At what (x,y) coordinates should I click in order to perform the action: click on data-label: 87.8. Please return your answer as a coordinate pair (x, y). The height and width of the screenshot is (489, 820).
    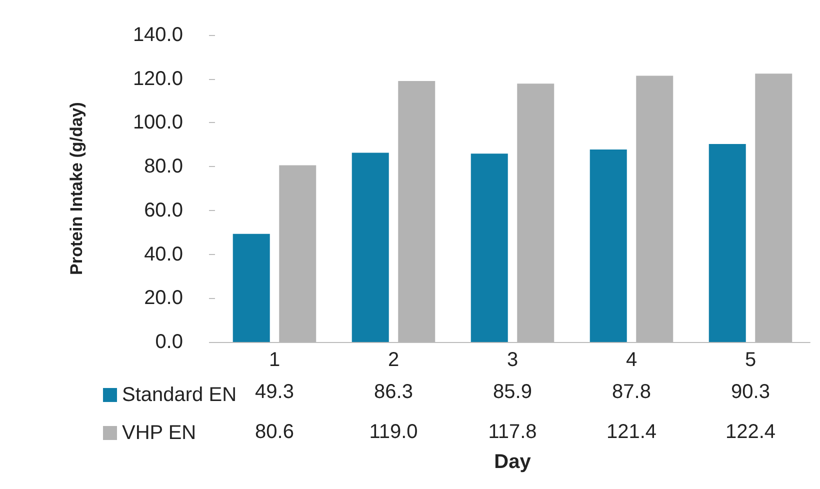
    Looking at the image, I should click on (631, 392).